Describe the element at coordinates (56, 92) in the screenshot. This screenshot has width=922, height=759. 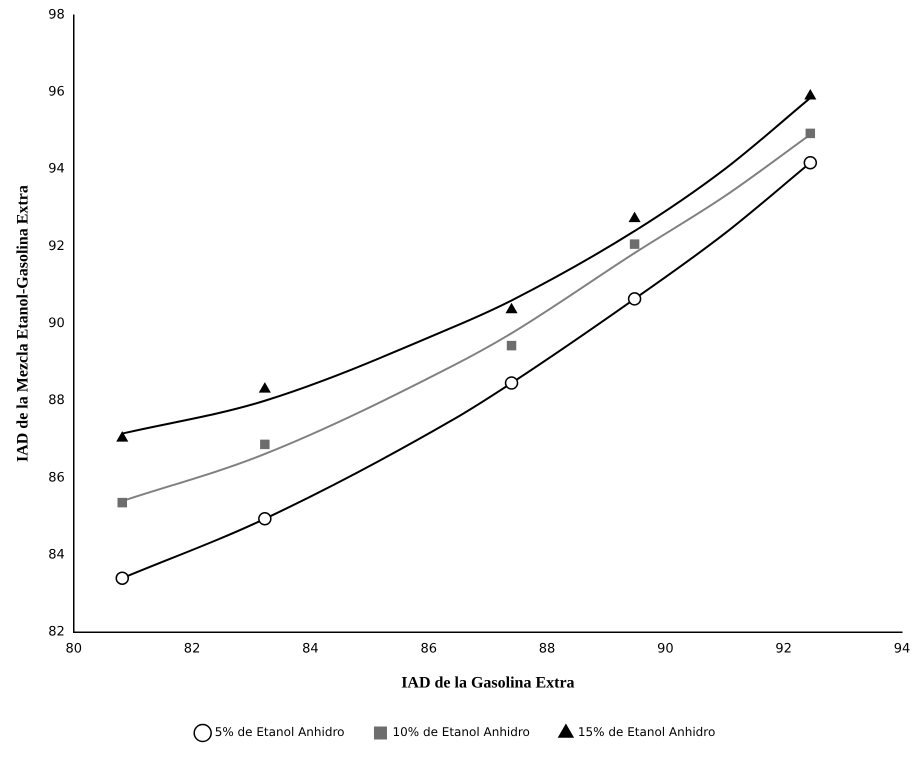
I see `y-tick-label: 96` at that location.